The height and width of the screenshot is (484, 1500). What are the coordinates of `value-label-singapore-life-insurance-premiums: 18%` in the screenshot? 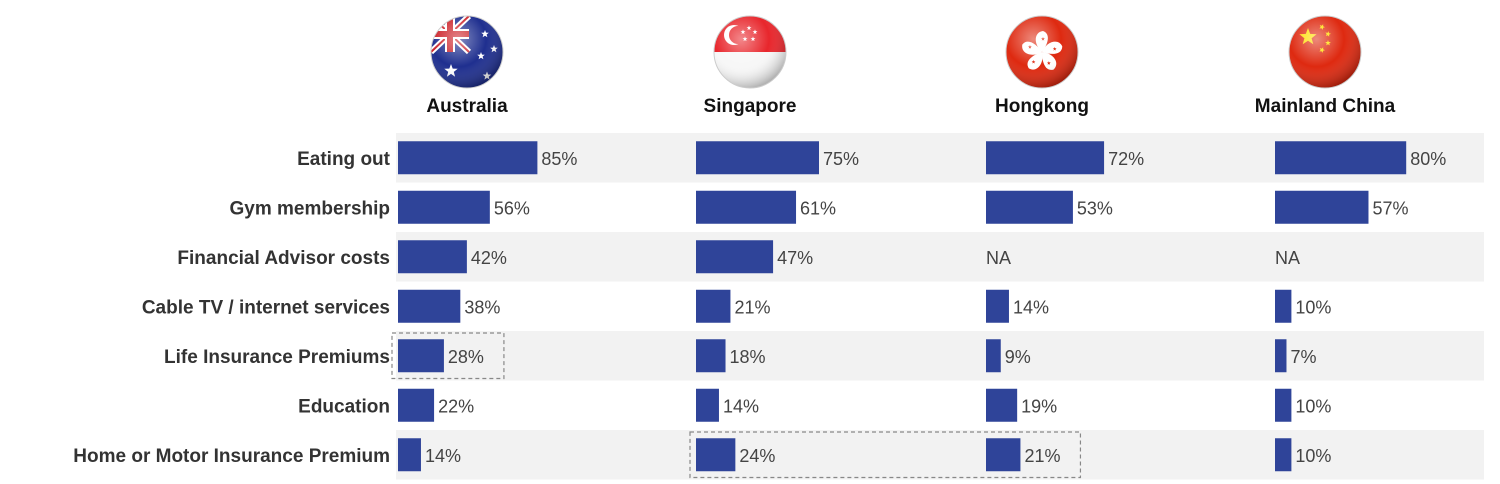 It's located at (748, 357).